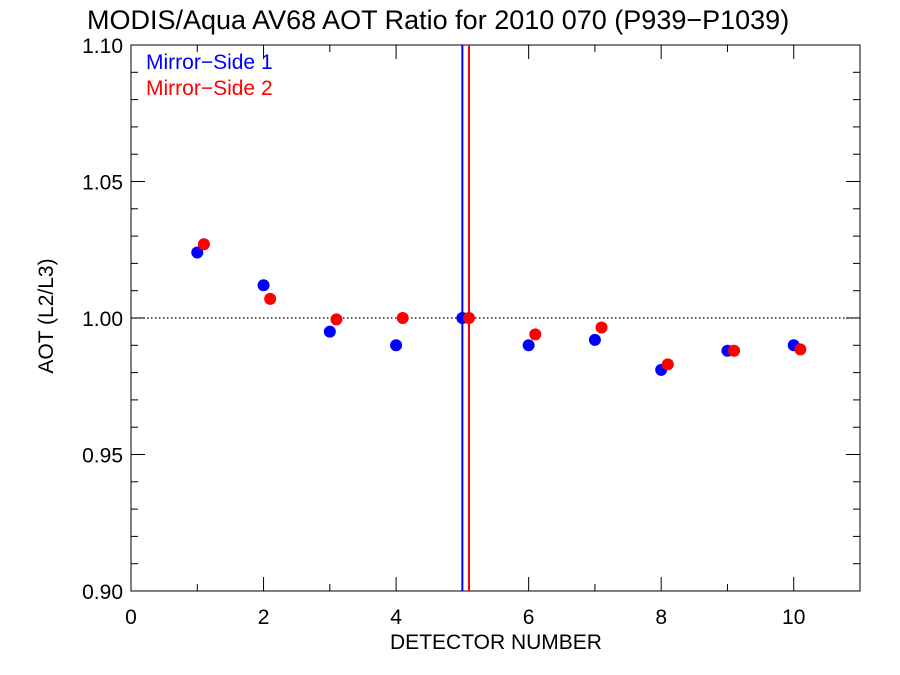  I want to click on x-tick-label: 2, so click(264, 617).